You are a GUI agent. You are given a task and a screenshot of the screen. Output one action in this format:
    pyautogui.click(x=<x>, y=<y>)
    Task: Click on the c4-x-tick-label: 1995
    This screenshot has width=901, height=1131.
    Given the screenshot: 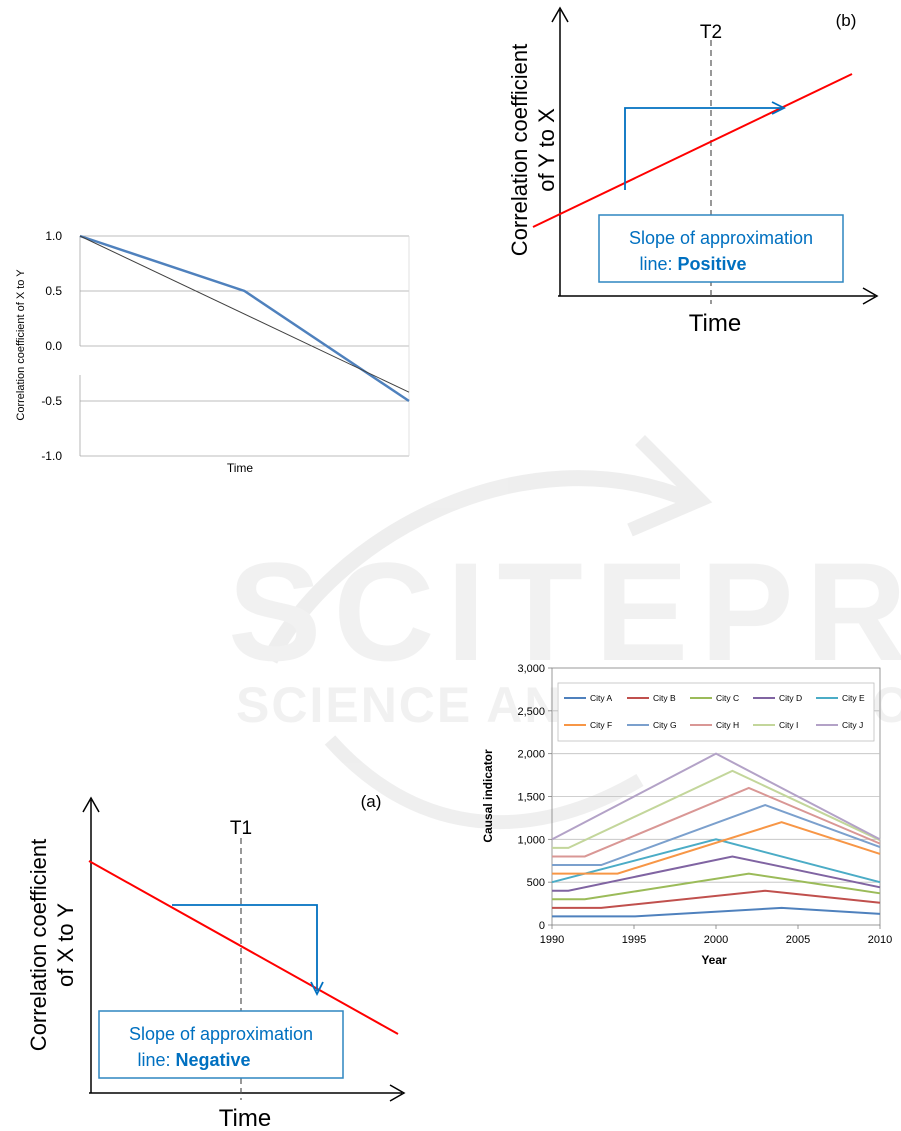 What is the action you would take?
    pyautogui.click(x=634, y=940)
    